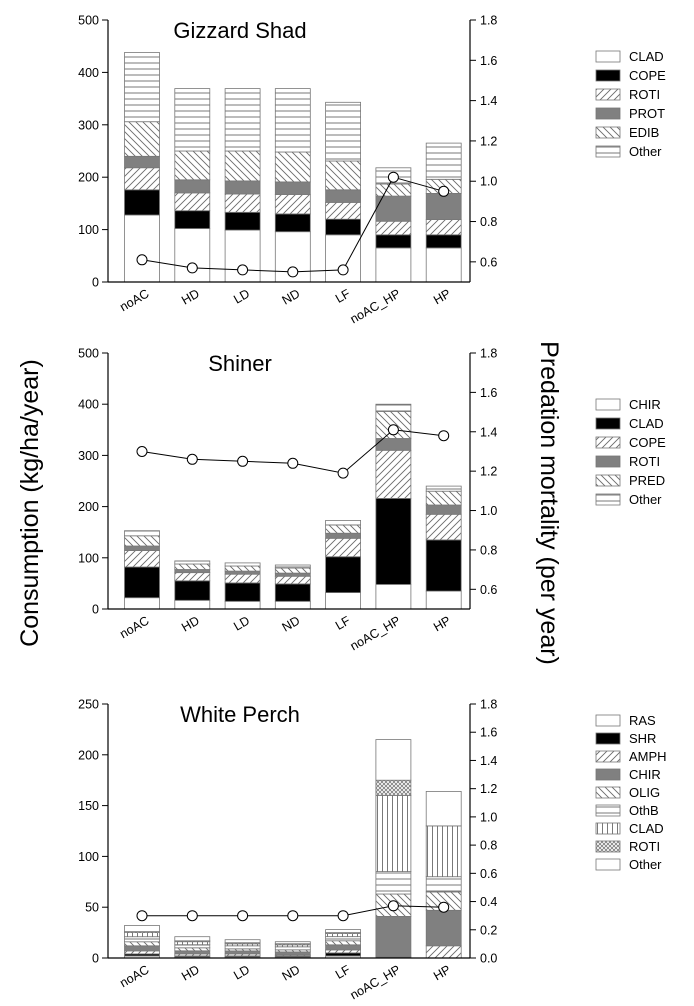 The width and height of the screenshot is (694, 1006). Describe the element at coordinates (241, 972) in the screenshot. I see `x-tick-label: LD` at that location.